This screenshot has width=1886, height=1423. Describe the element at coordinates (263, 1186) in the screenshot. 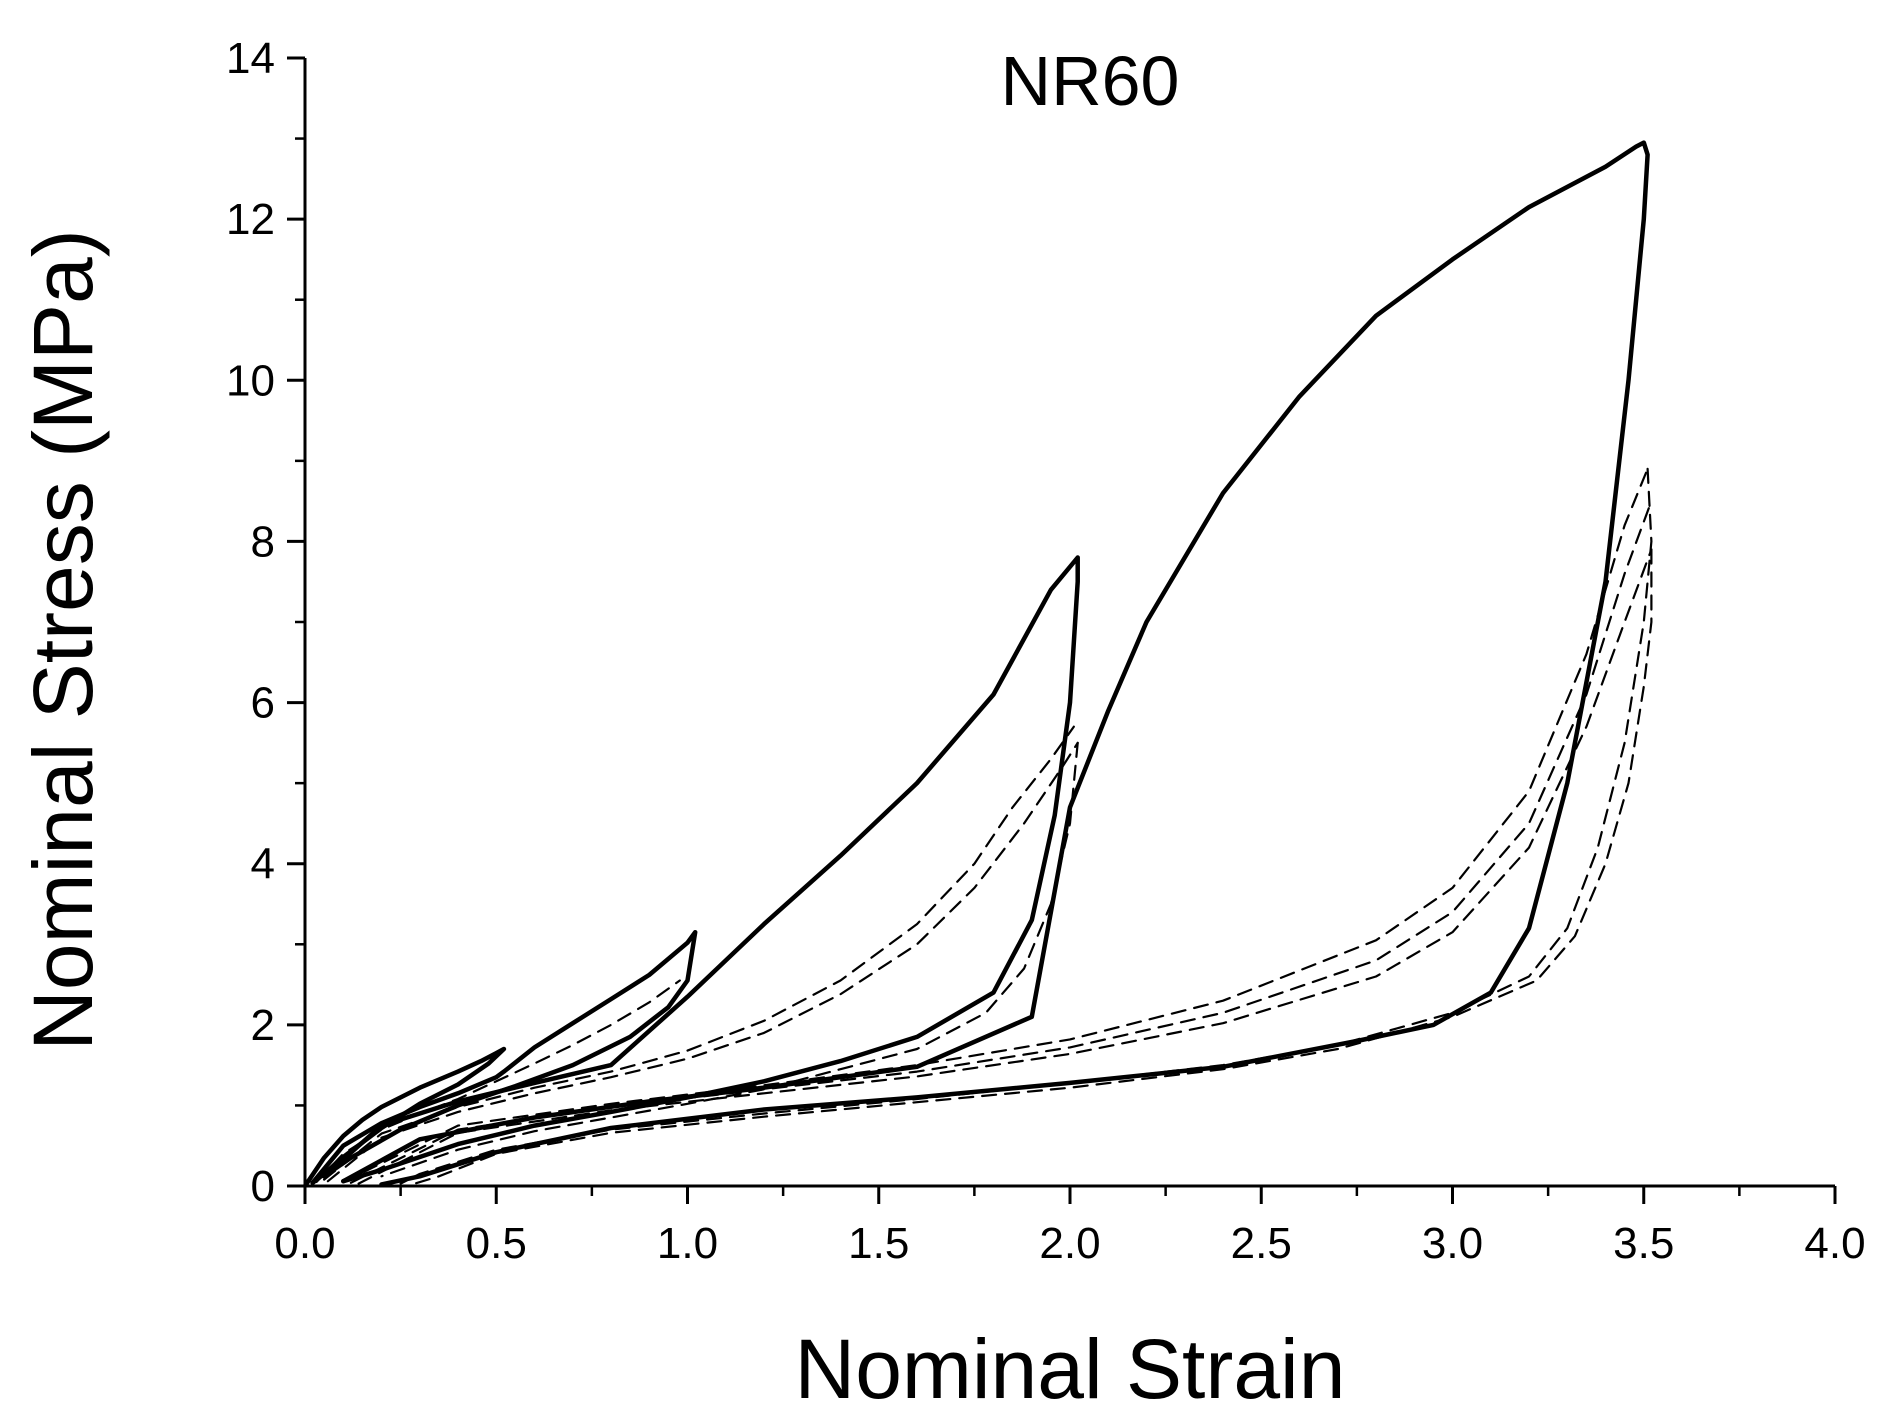

I see `y-tick-label: 0` at that location.